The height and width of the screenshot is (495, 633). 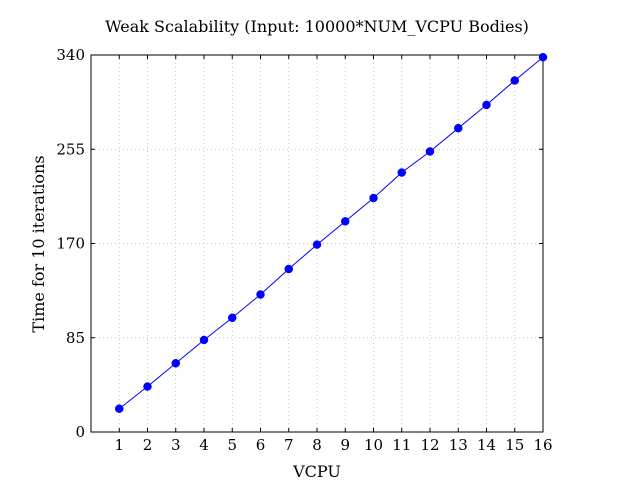 I want to click on x-tick-label: 14, so click(x=486, y=445).